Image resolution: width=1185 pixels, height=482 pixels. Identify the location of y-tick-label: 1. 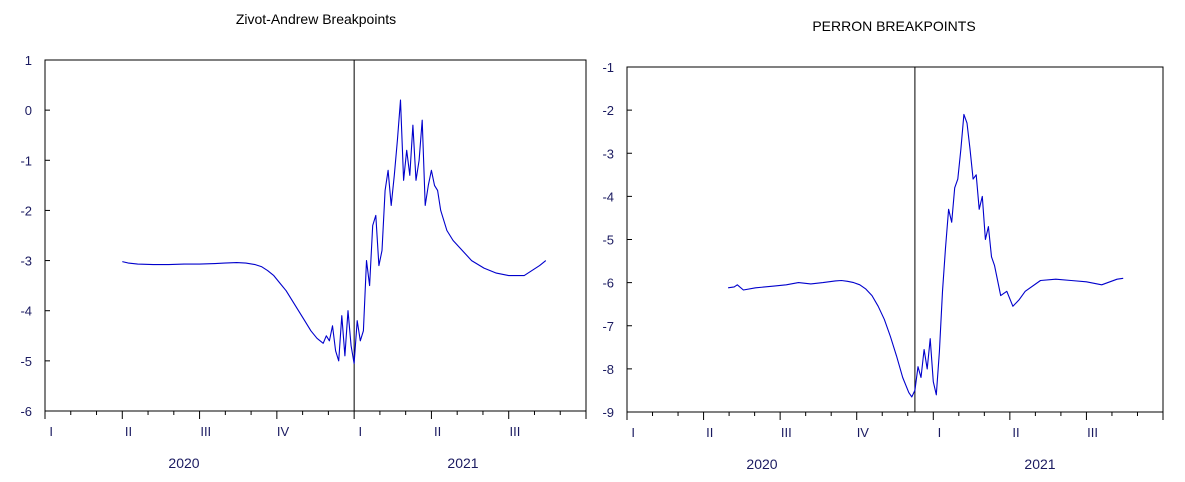
(28, 60).